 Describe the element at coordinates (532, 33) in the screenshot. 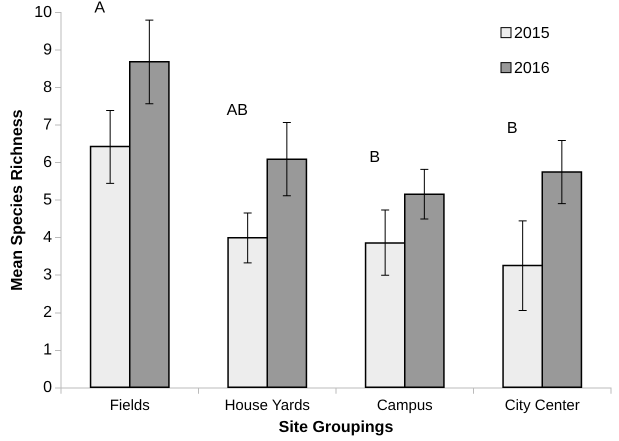

I see `legend-label: 2015` at that location.